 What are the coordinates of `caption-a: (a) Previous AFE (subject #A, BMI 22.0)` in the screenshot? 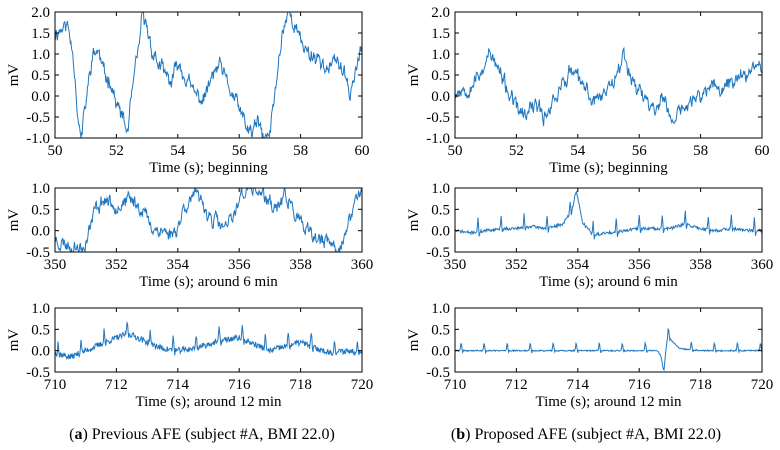 It's located at (202, 434).